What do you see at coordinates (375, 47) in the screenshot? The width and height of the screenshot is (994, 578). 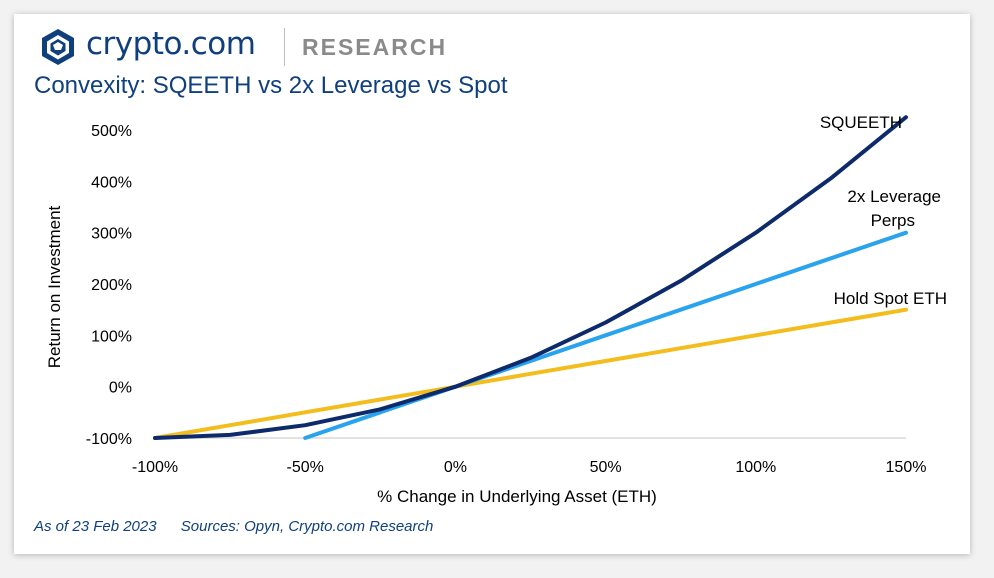 I see `section-label: RESEARCH` at bounding box center [375, 47].